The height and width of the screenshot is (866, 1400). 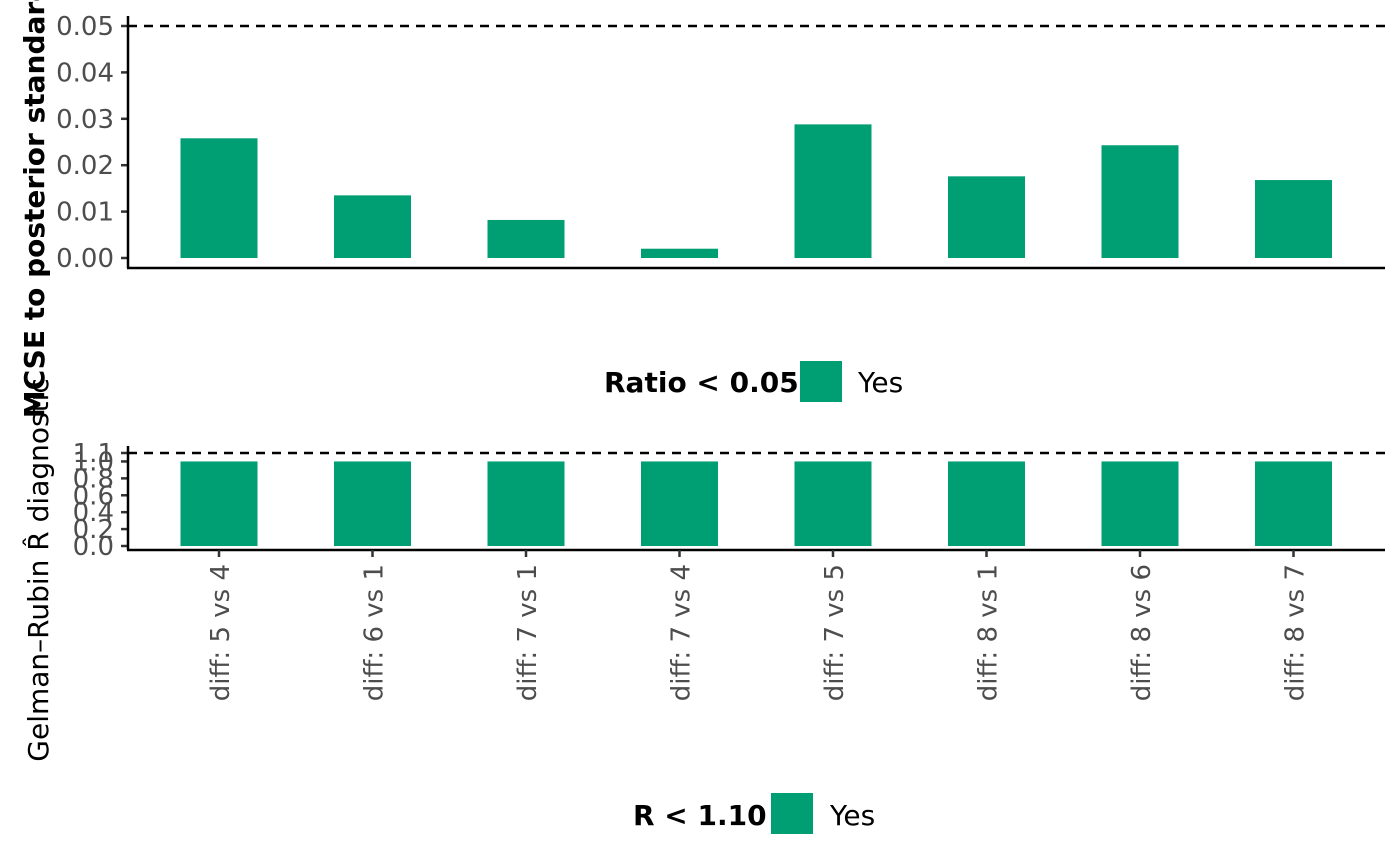 I want to click on rhat-legend-label: Yes, so click(x=852, y=815).